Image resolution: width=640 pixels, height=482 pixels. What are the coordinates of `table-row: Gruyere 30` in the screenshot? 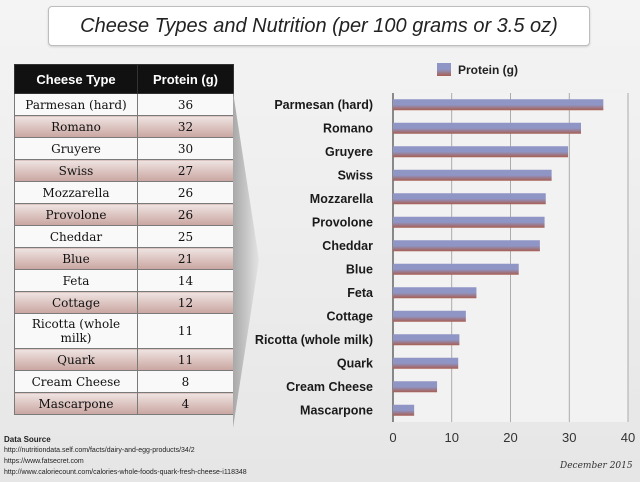 It's located at (124, 148).